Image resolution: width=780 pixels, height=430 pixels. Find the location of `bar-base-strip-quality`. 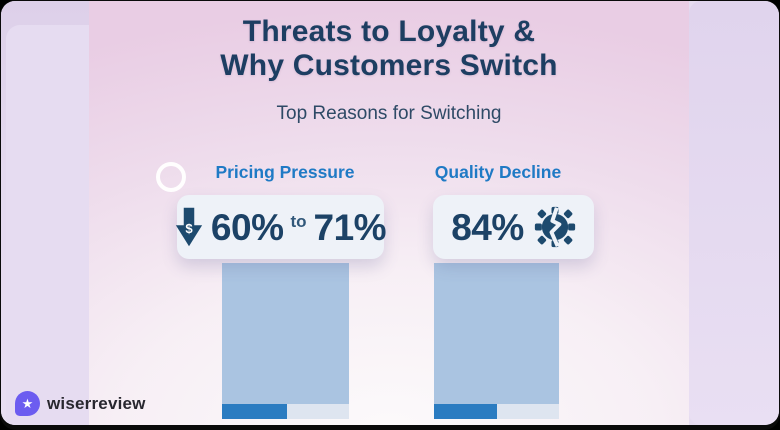

bar-base-strip-quality is located at coordinates (496, 411).